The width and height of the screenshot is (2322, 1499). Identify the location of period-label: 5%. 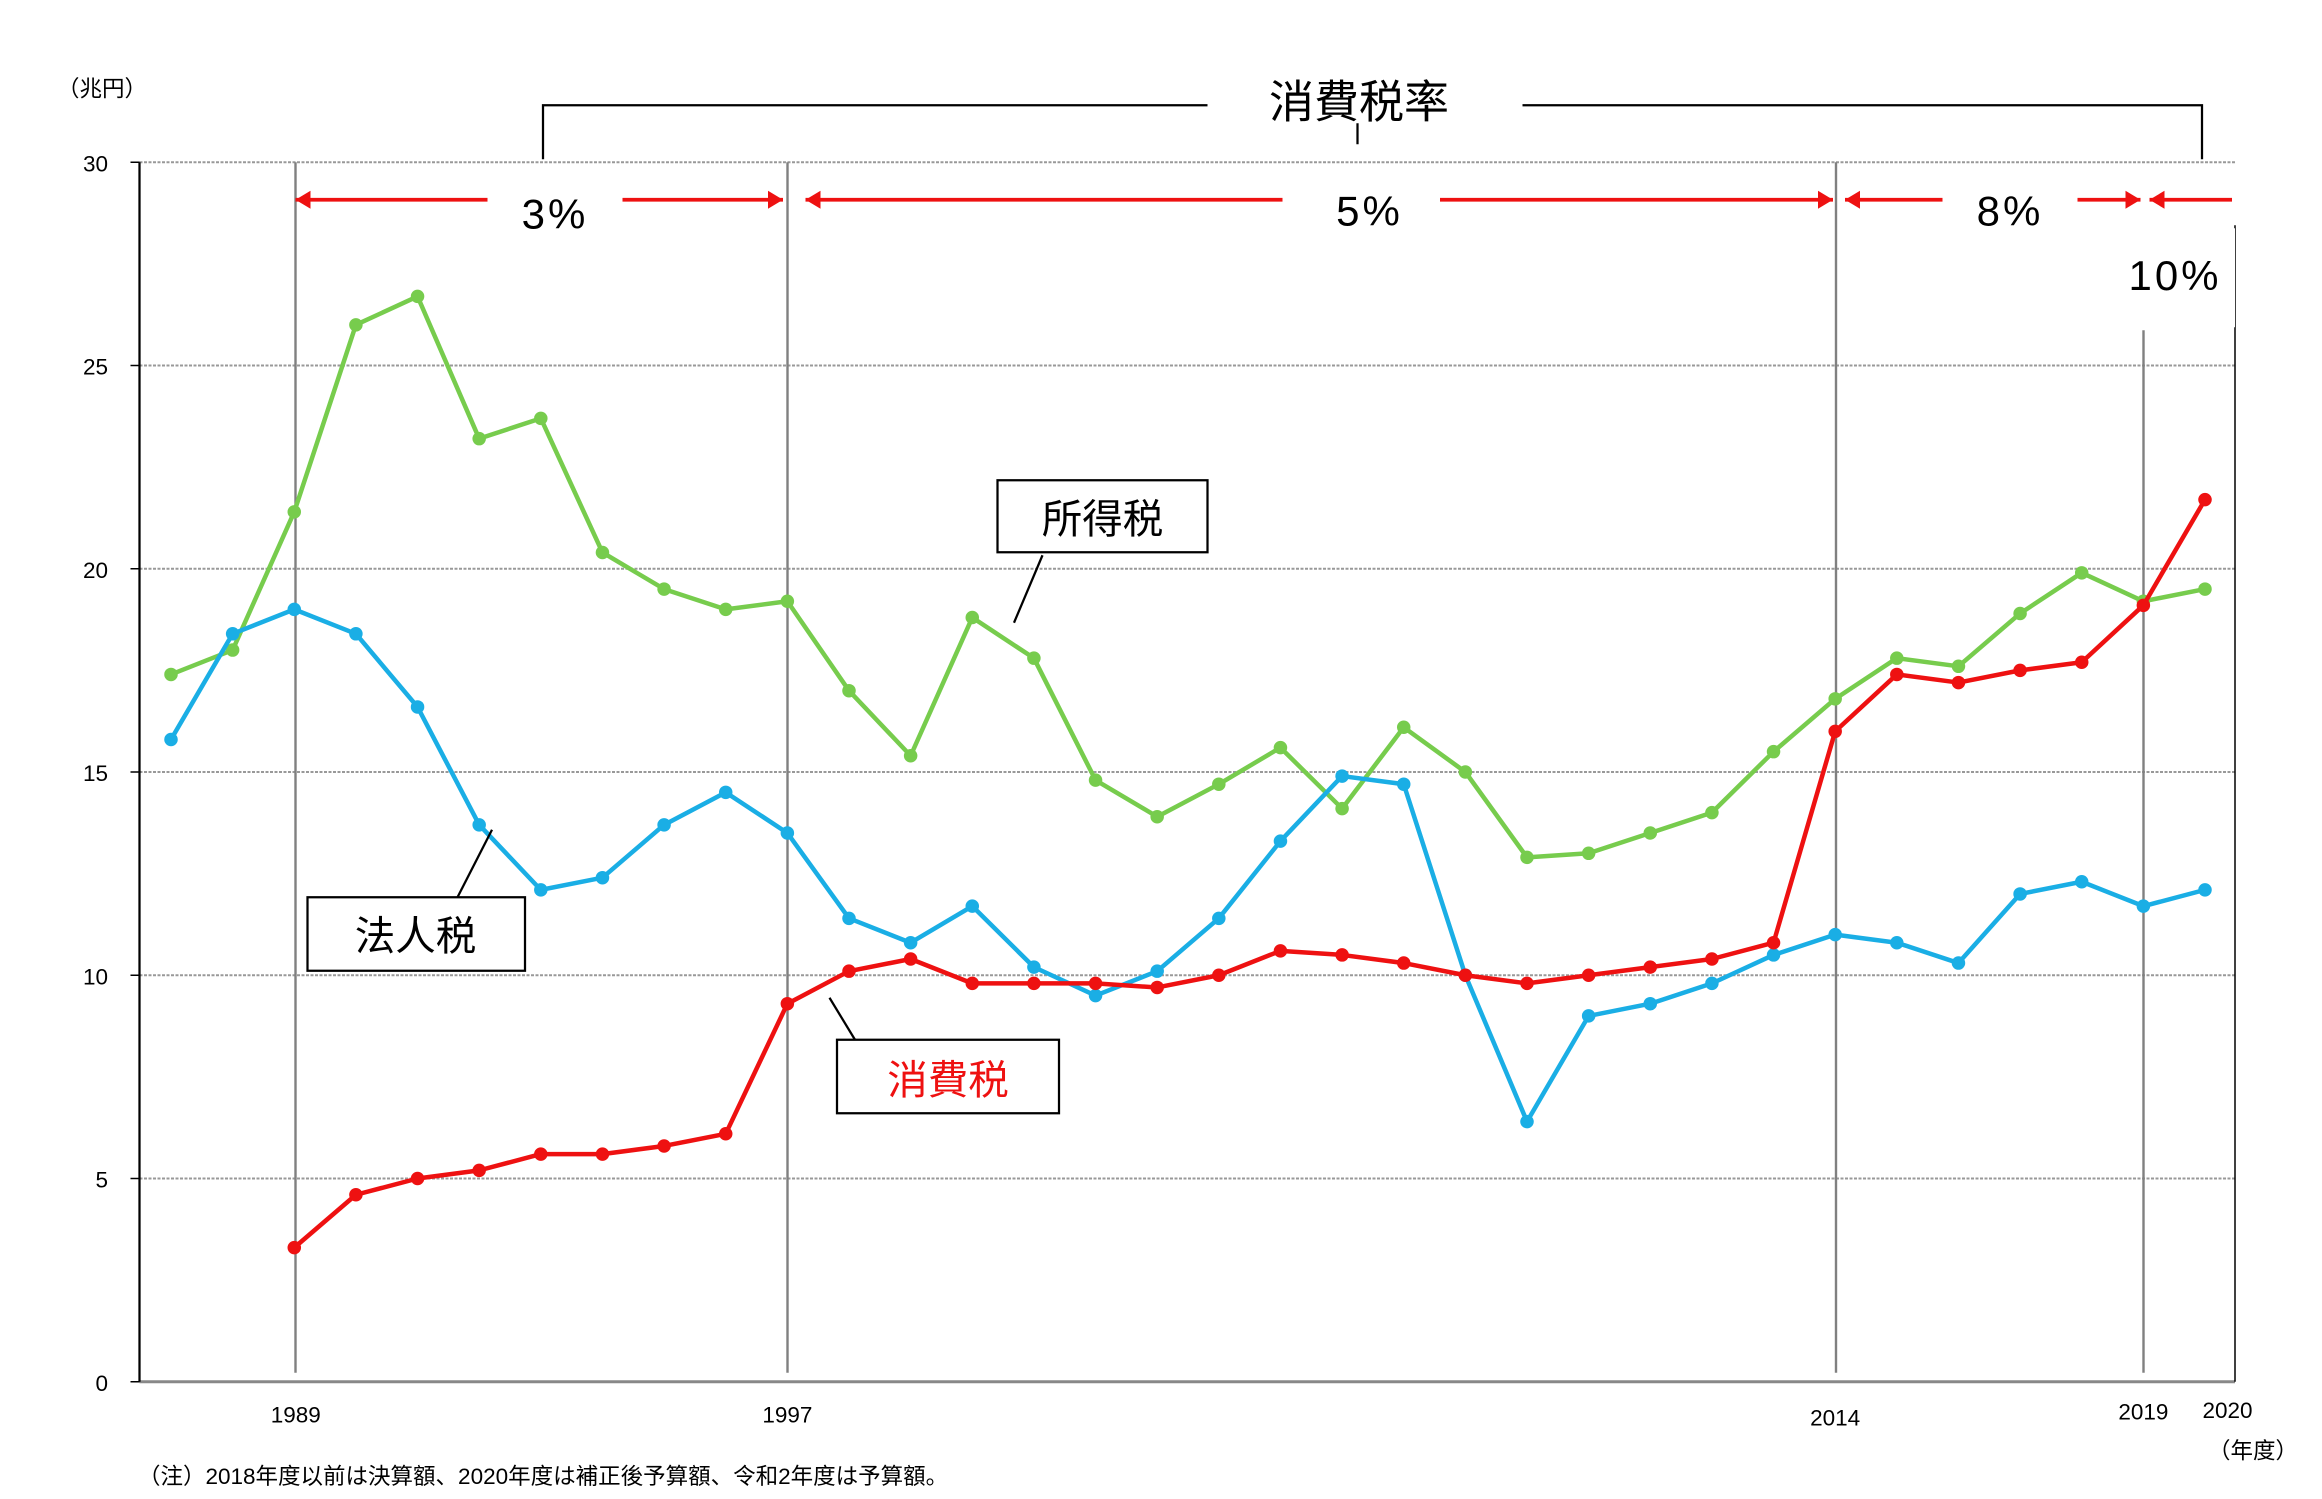
(1369, 210).